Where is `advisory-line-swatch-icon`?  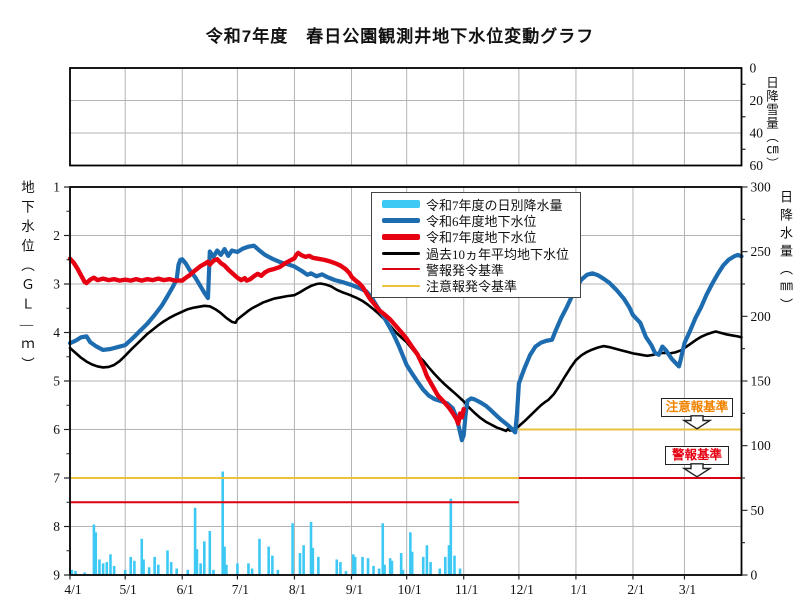 advisory-line-swatch-icon is located at coordinates (401, 285).